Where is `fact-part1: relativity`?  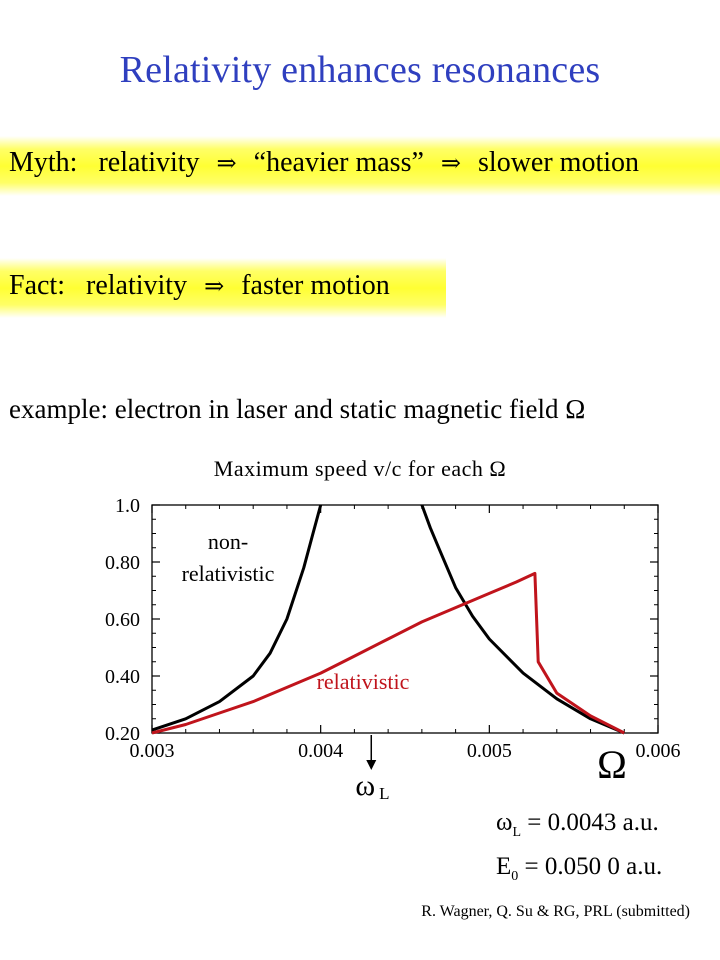
fact-part1: relativity is located at coordinates (137, 285).